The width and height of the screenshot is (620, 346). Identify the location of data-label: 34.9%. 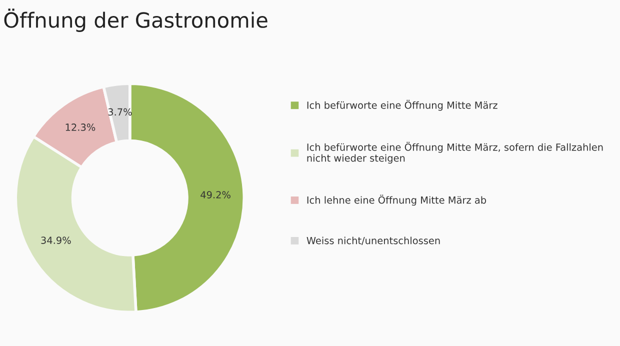
(56, 240).